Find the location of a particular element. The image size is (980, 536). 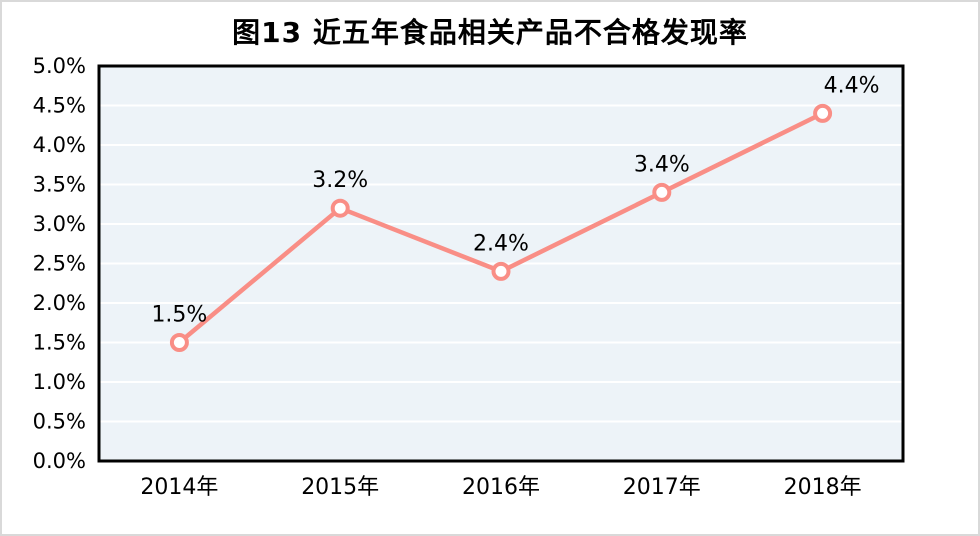

data-point-label: 3.4% is located at coordinates (662, 164).